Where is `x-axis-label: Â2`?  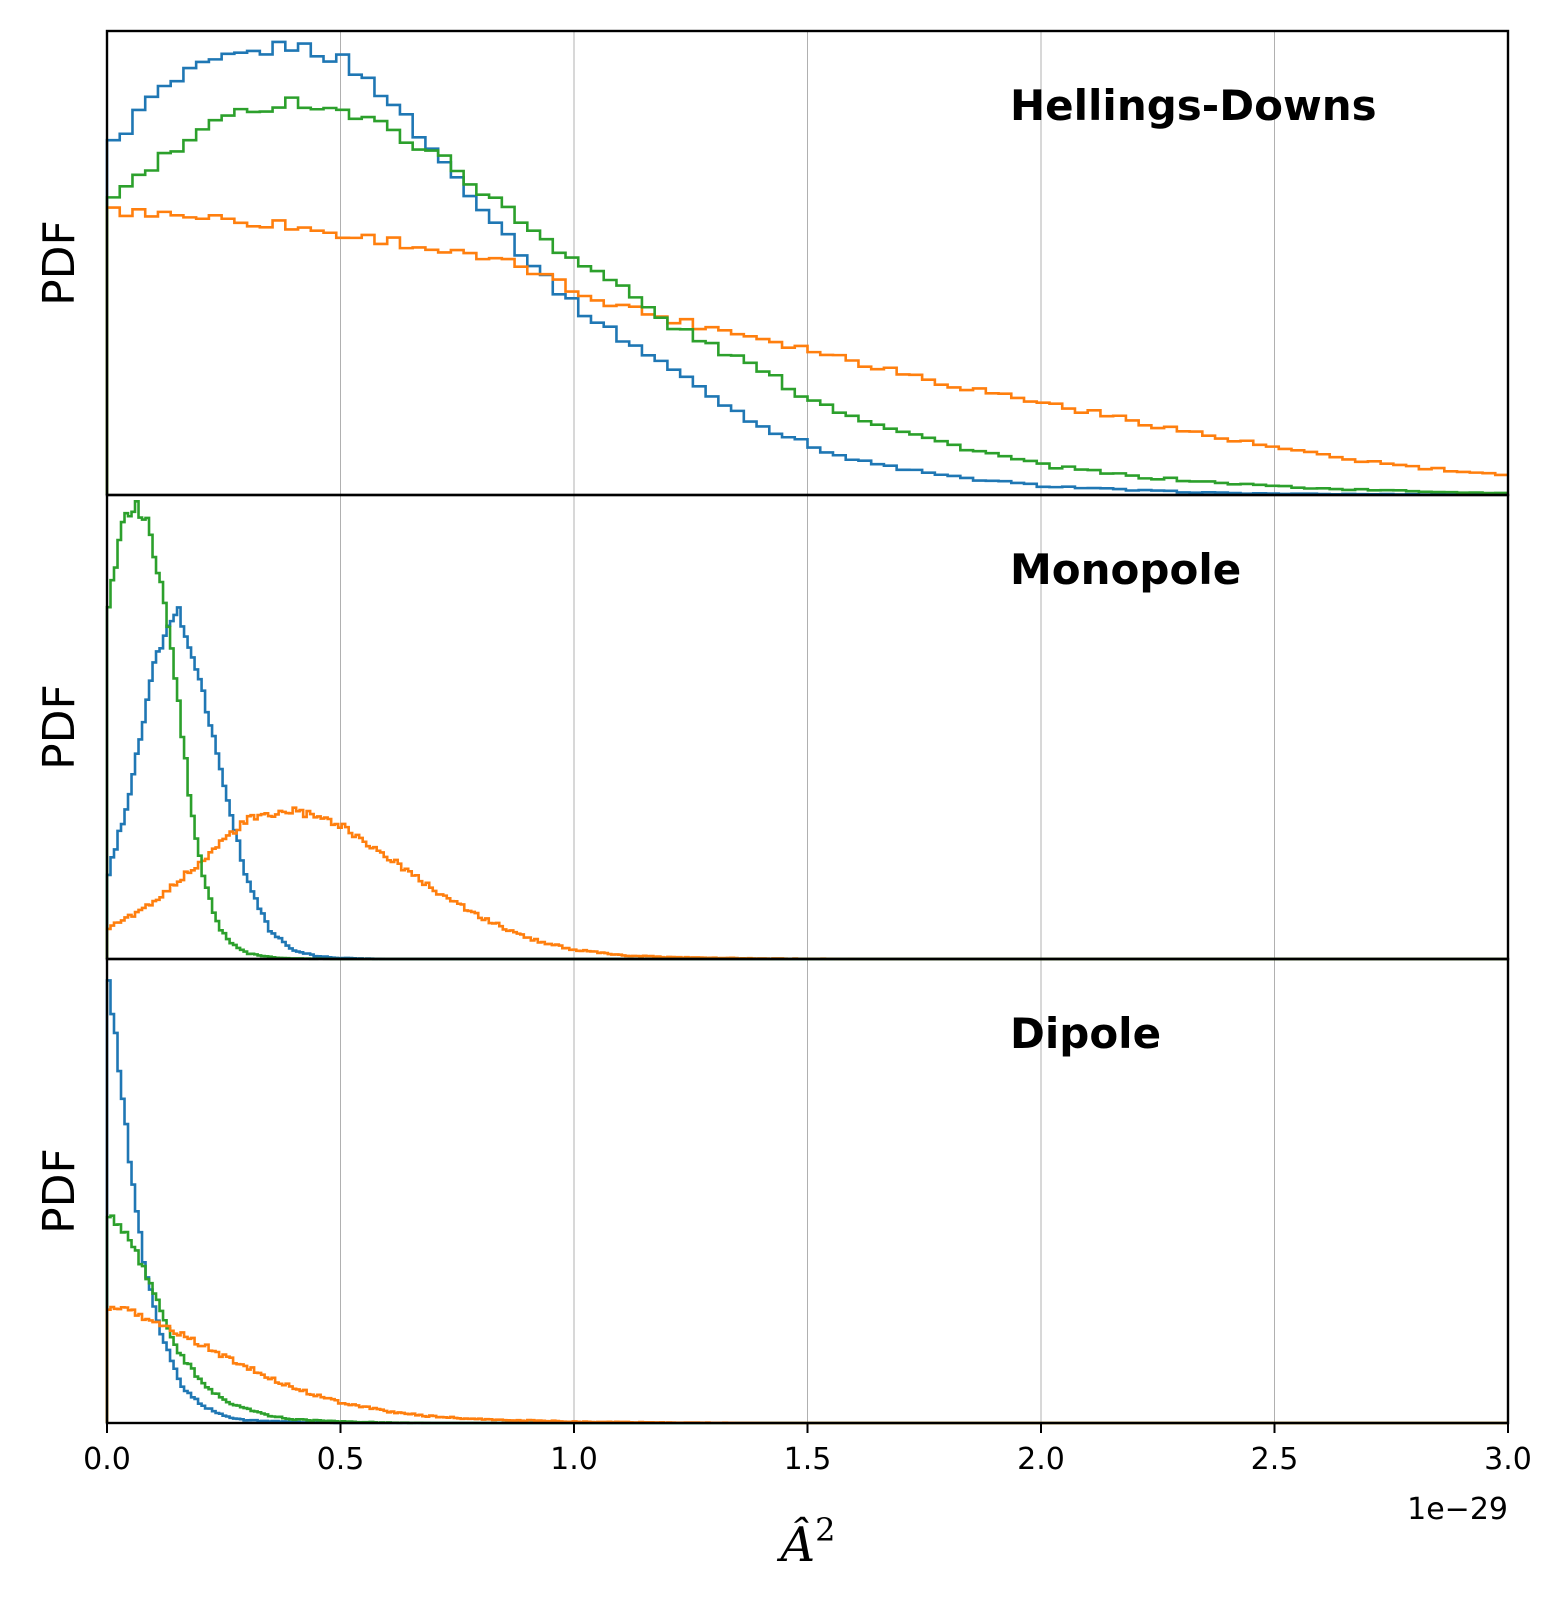 x-axis-label: Â2 is located at coordinates (805, 1542).